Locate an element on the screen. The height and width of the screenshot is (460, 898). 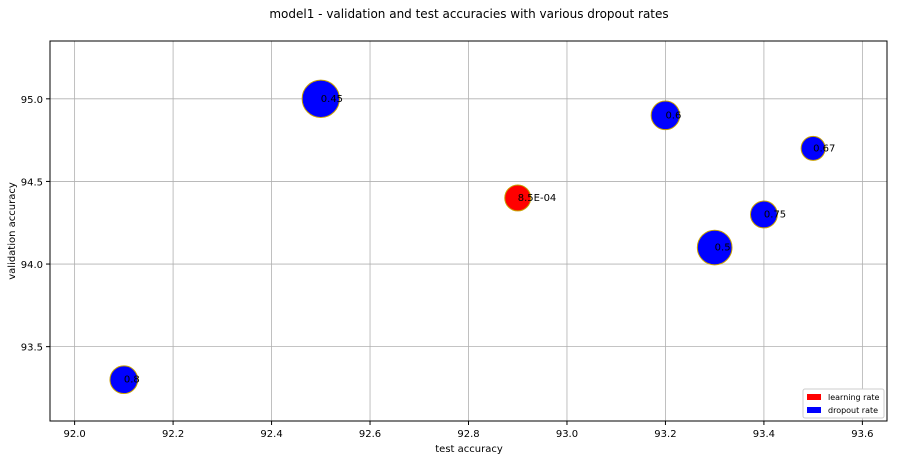
x-tick-label: 93.2 is located at coordinates (665, 434).